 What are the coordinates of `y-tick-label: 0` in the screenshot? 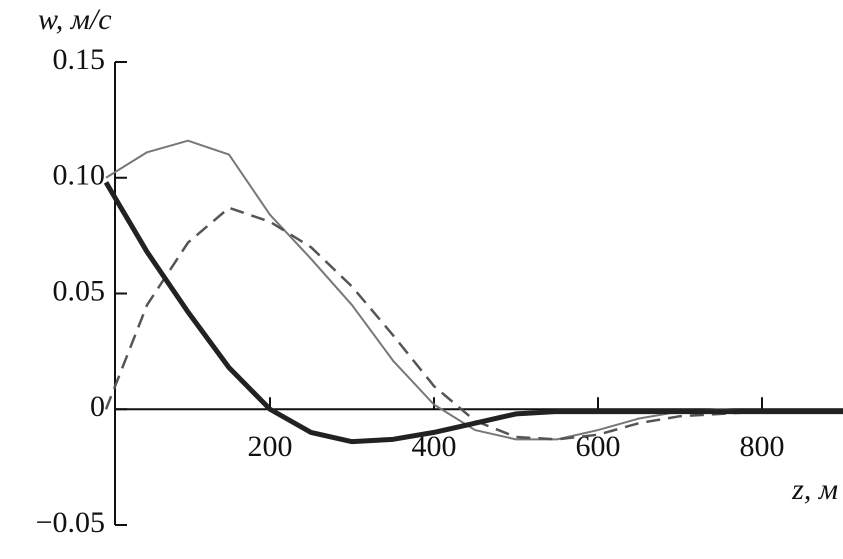 It's located at (97, 406).